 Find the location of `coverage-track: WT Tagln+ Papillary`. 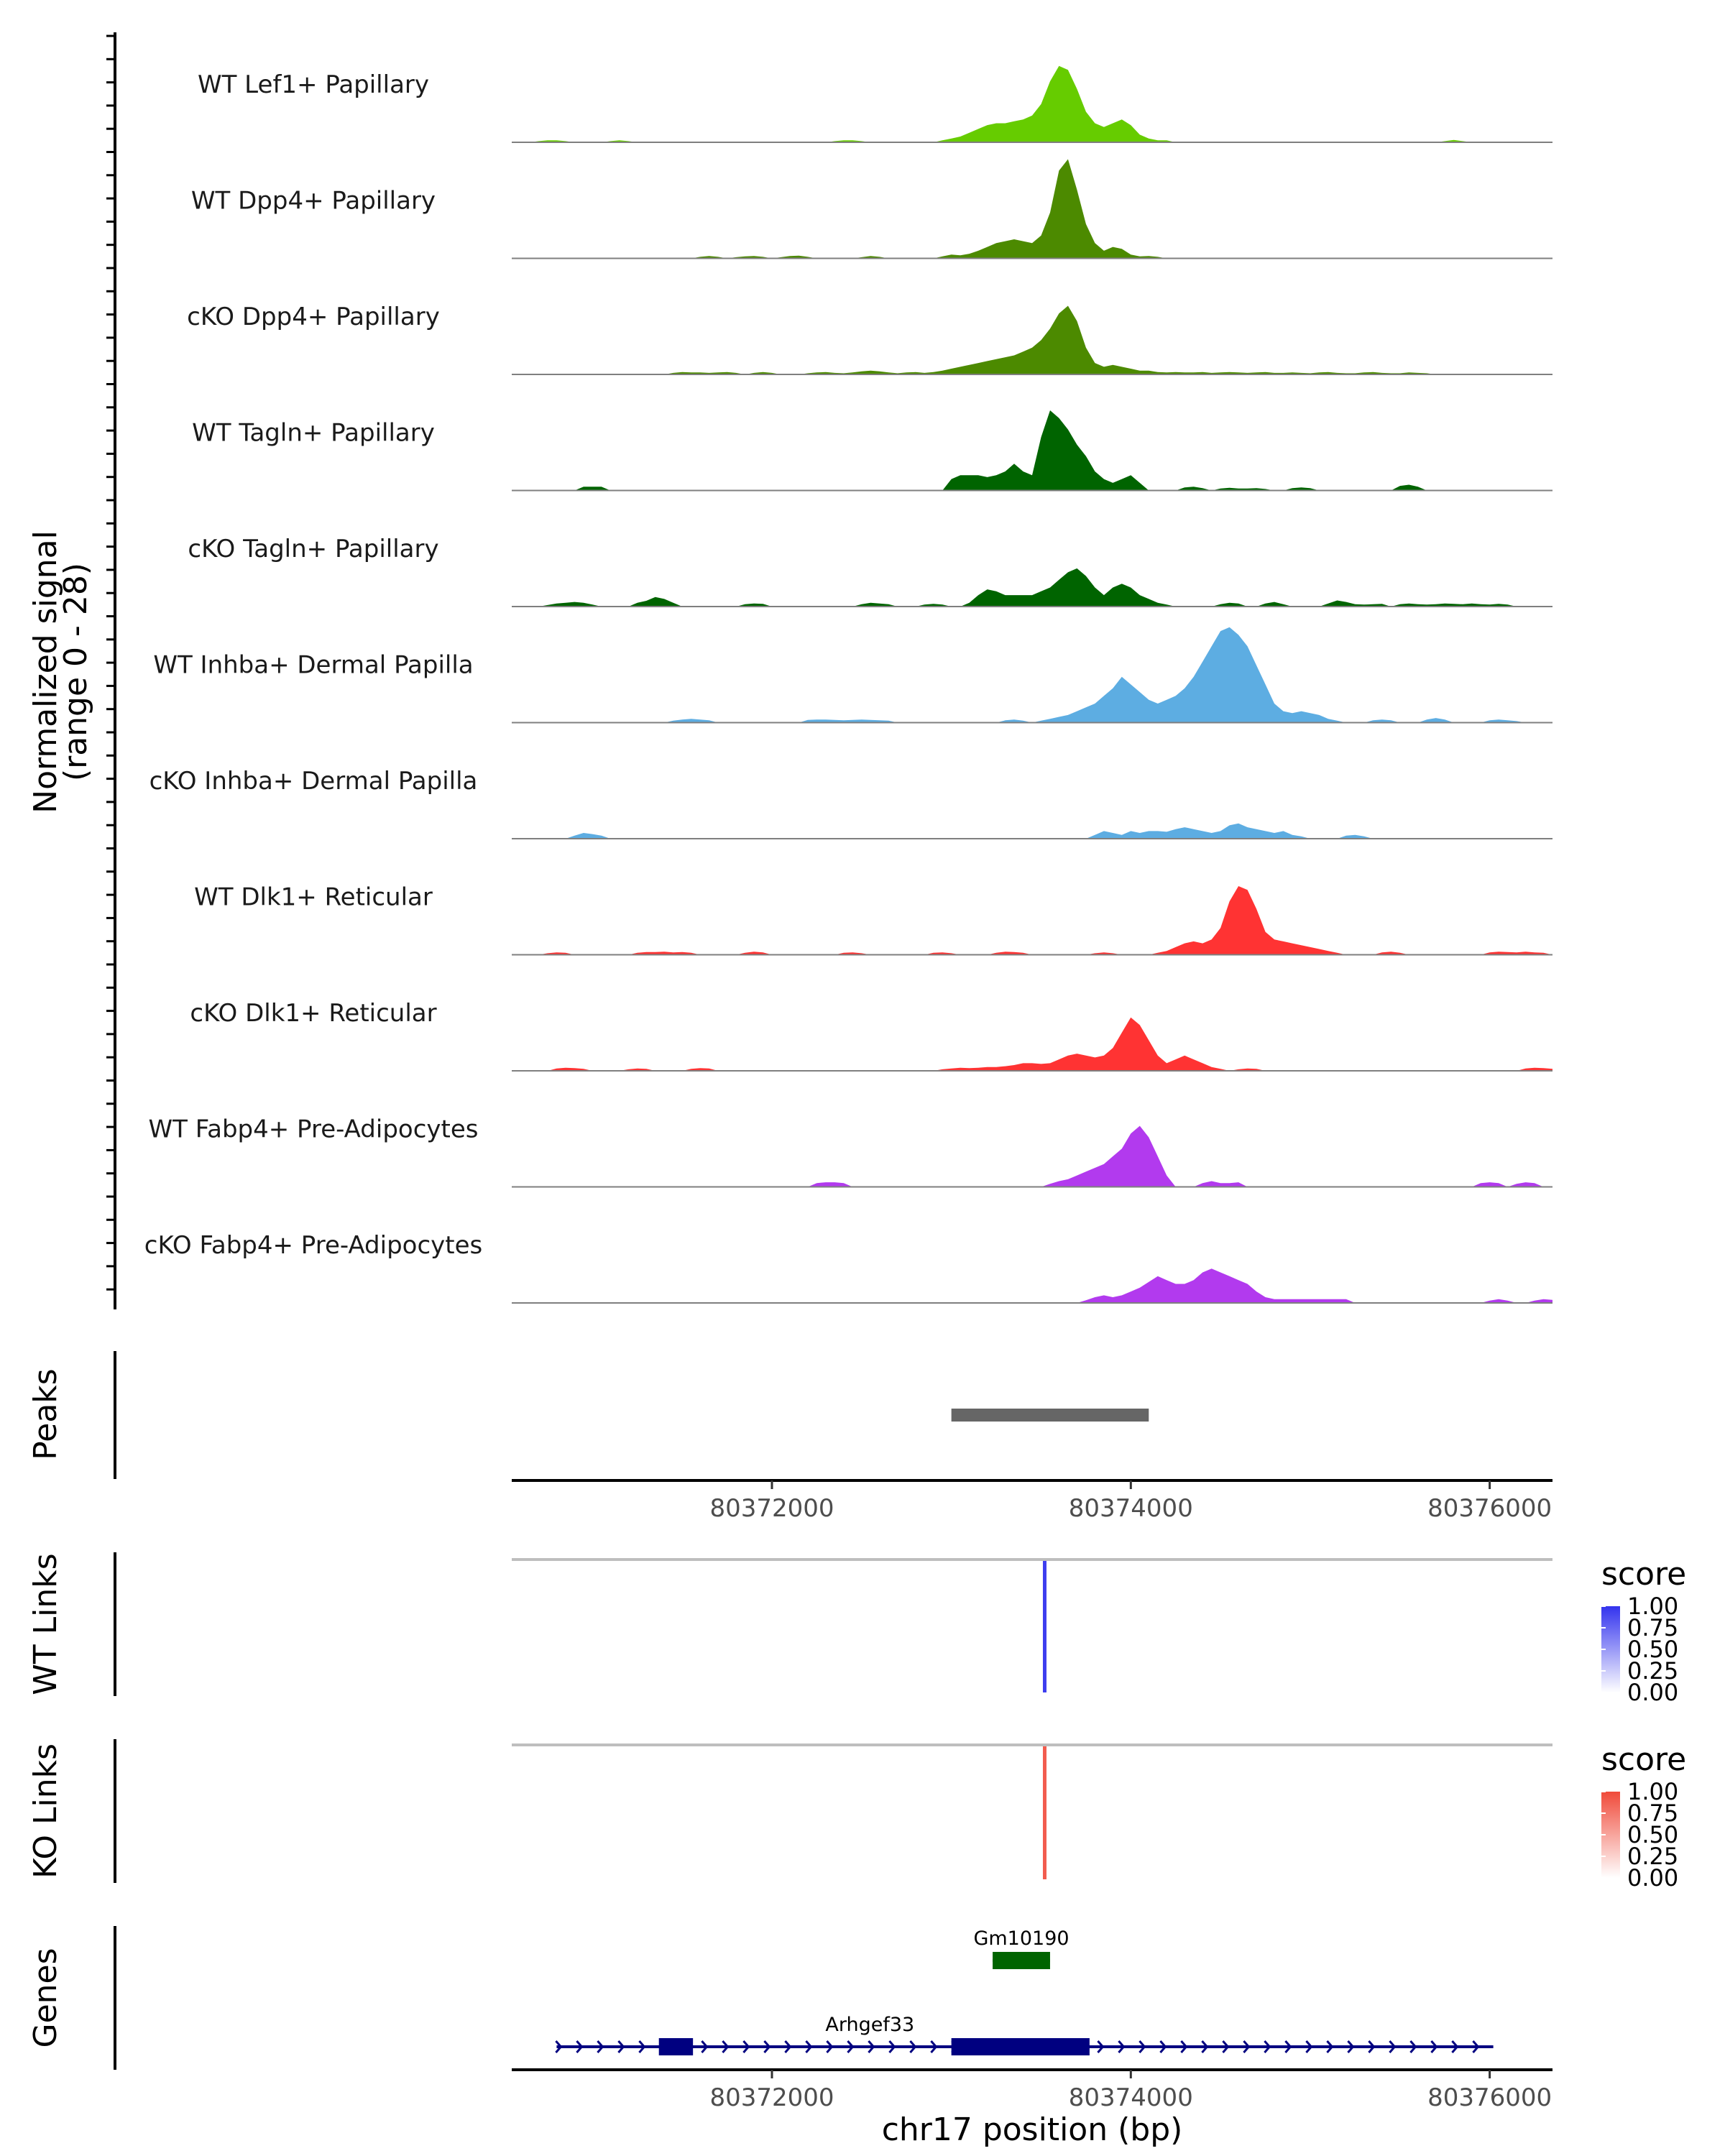

coverage-track: WT Tagln+ Papillary is located at coordinates (872, 451).